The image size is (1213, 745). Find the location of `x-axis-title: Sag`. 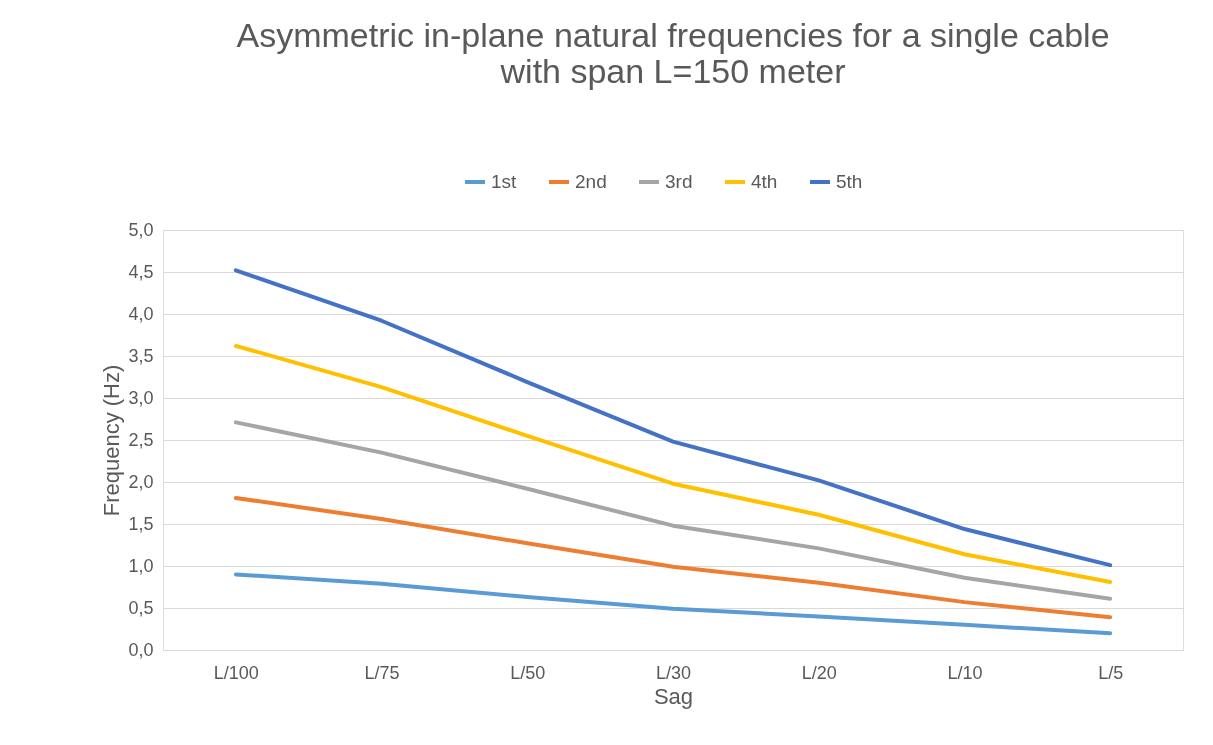

x-axis-title: Sag is located at coordinates (673, 696).